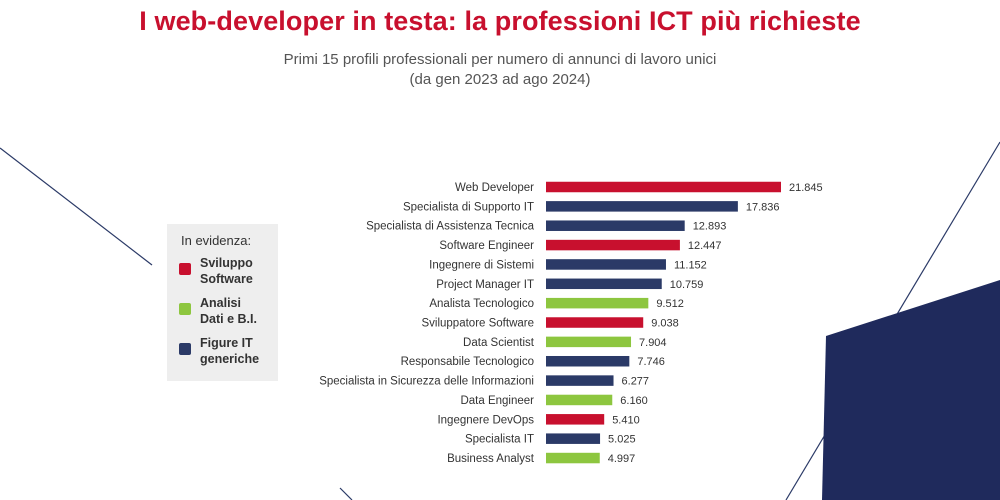  Describe the element at coordinates (573, 438) in the screenshot. I see `bar-specialista-it` at that location.